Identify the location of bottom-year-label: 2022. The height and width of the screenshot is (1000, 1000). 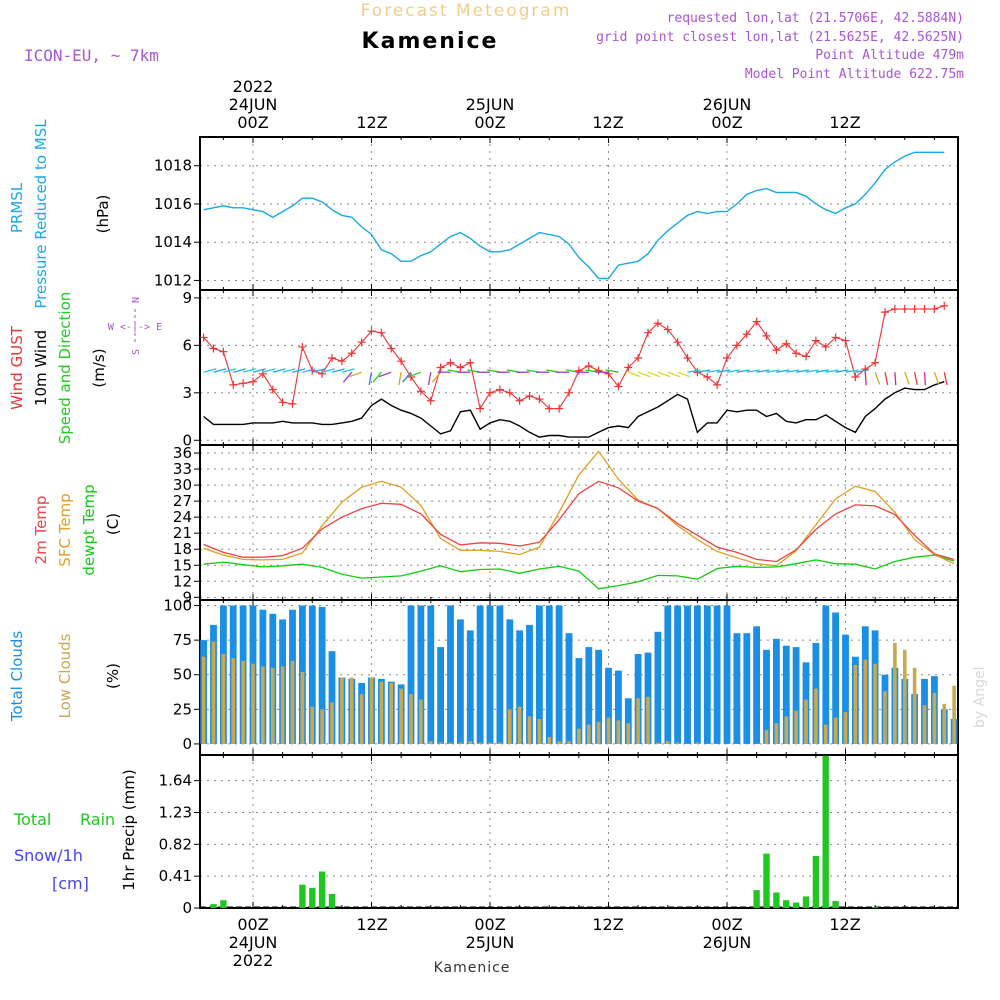
(253, 960).